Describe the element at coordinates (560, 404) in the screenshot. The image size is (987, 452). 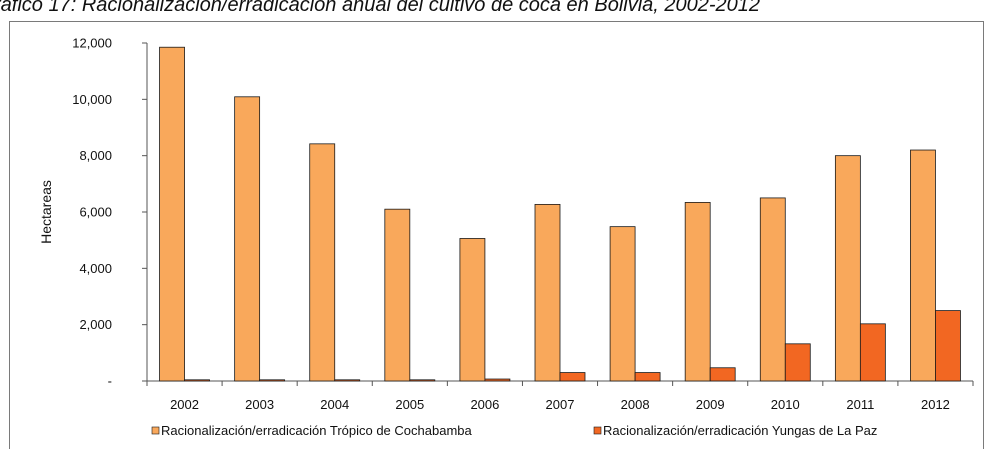
I see `x-tick-label: 2007` at that location.